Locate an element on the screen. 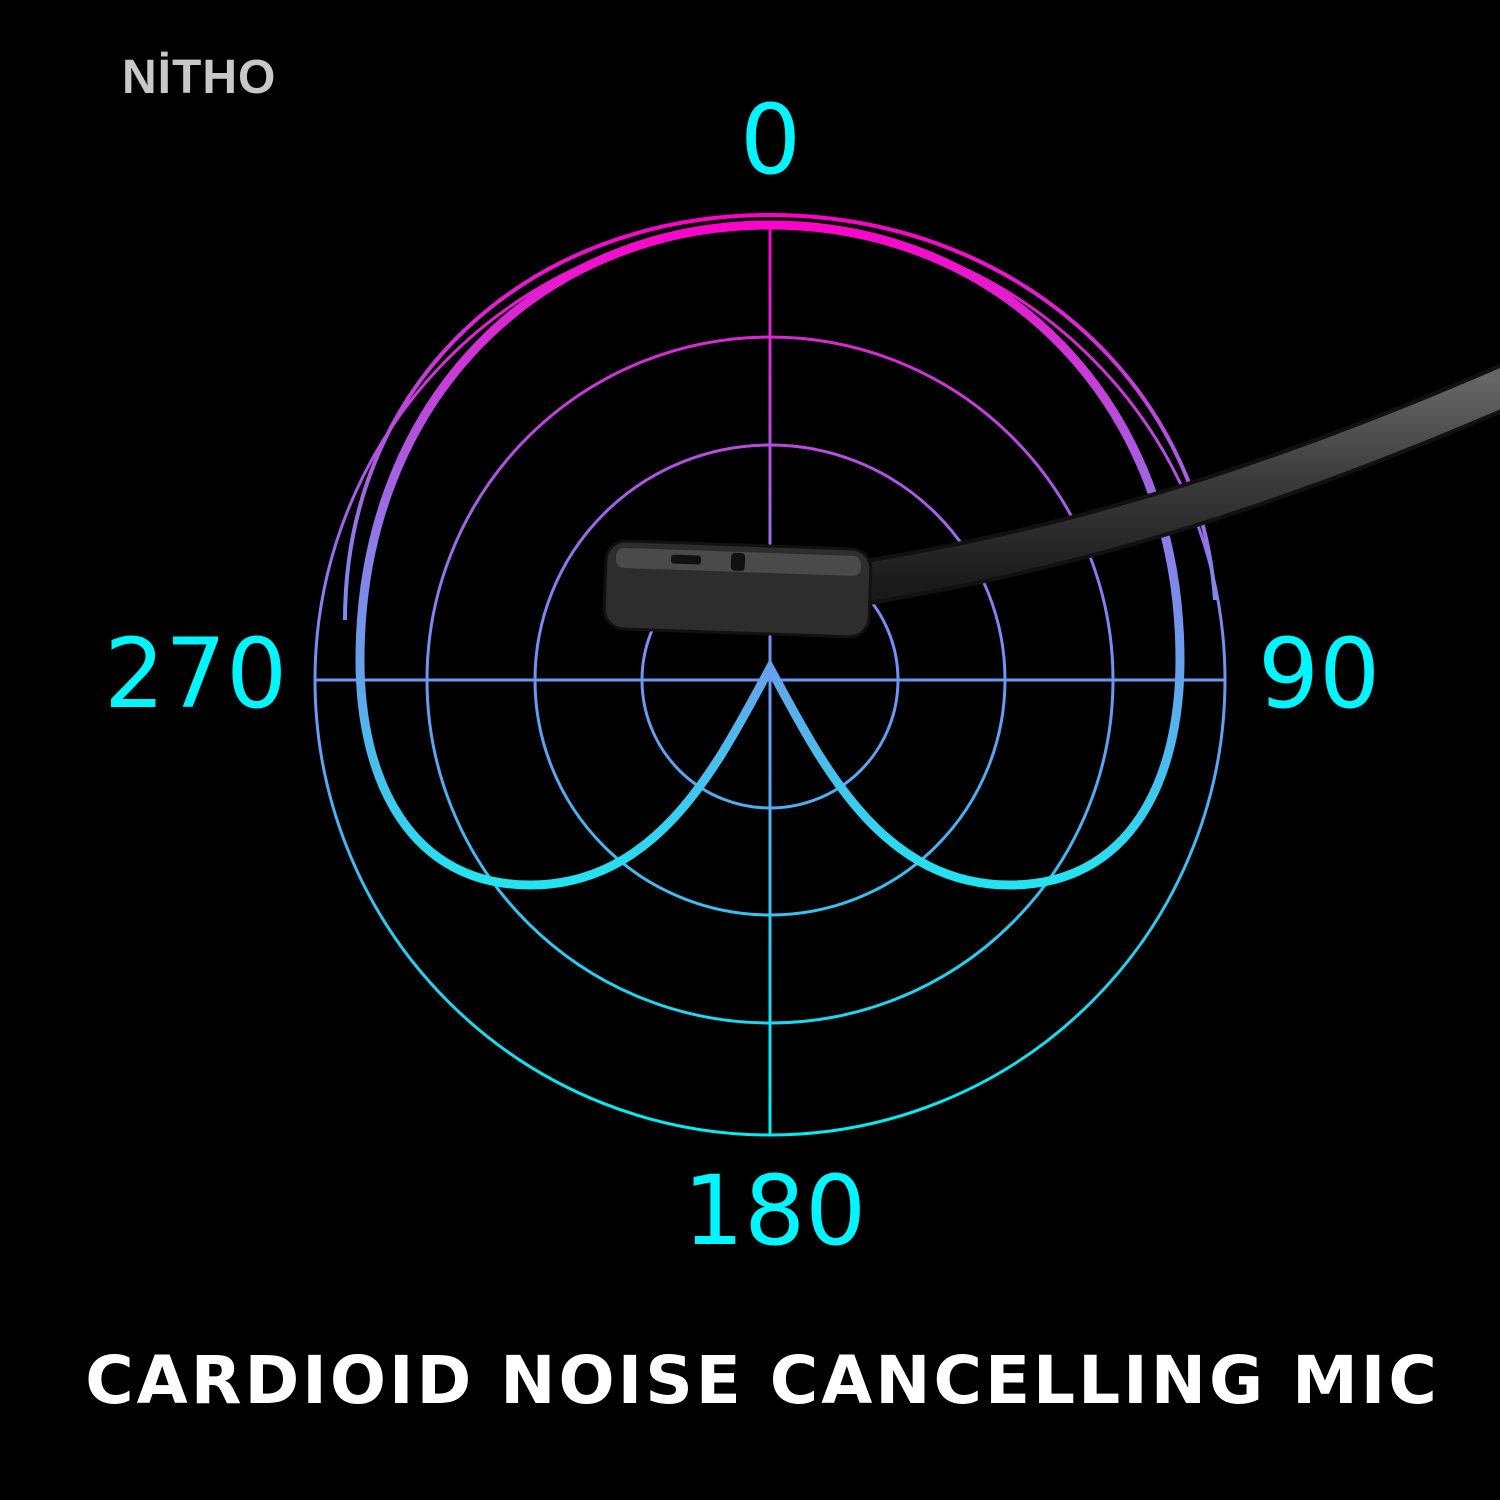 This screenshot has width=1500, height=1500. angle-label-180: 180 is located at coordinates (775, 1211).